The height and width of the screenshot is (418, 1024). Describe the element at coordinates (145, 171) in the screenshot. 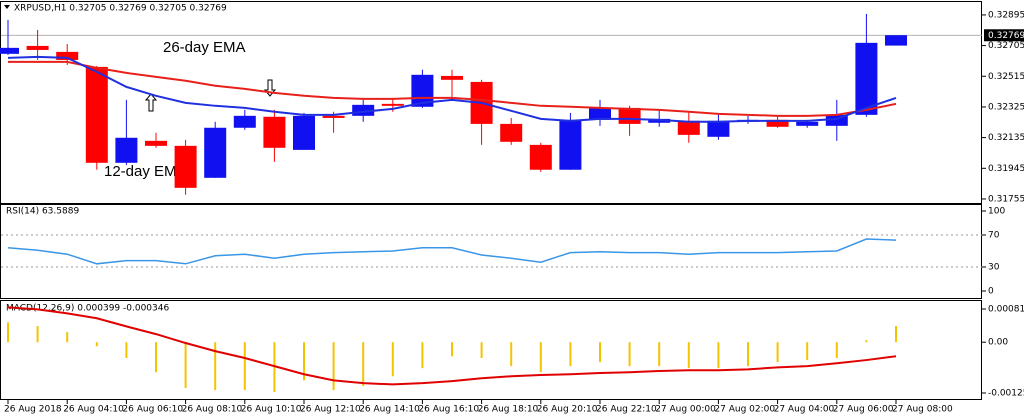

I see `ema-annotation: 12-day EMA` at that location.